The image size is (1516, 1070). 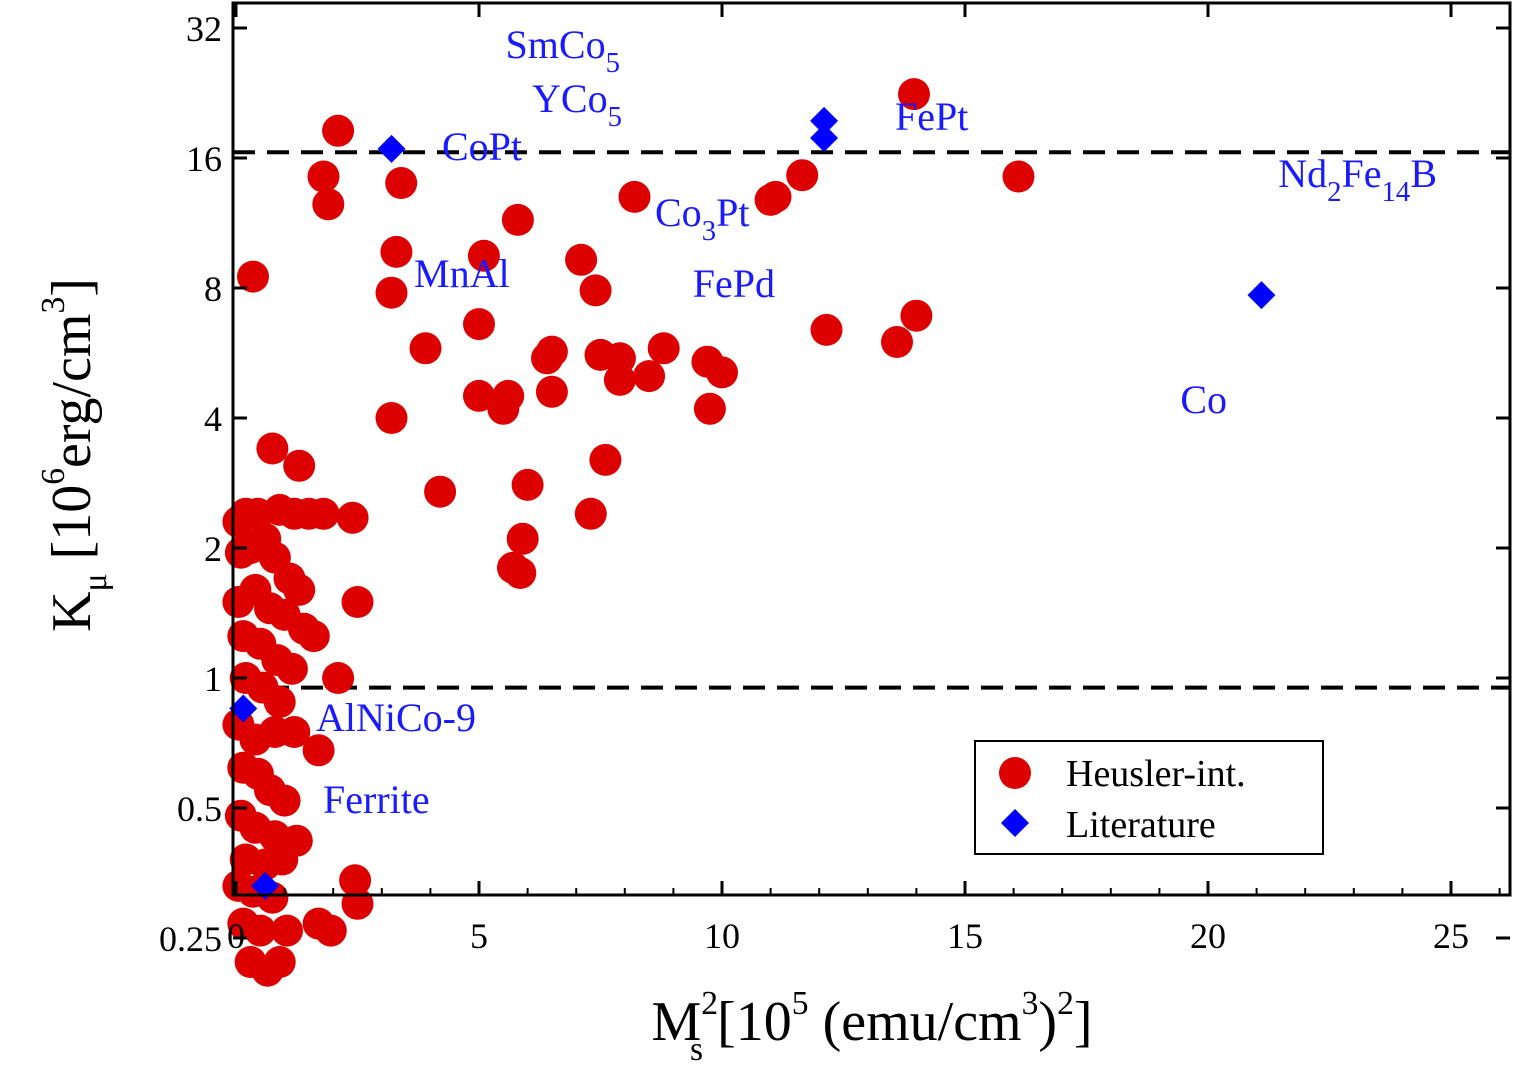 I want to click on y-axis-title-part: ], so click(x=72, y=287).